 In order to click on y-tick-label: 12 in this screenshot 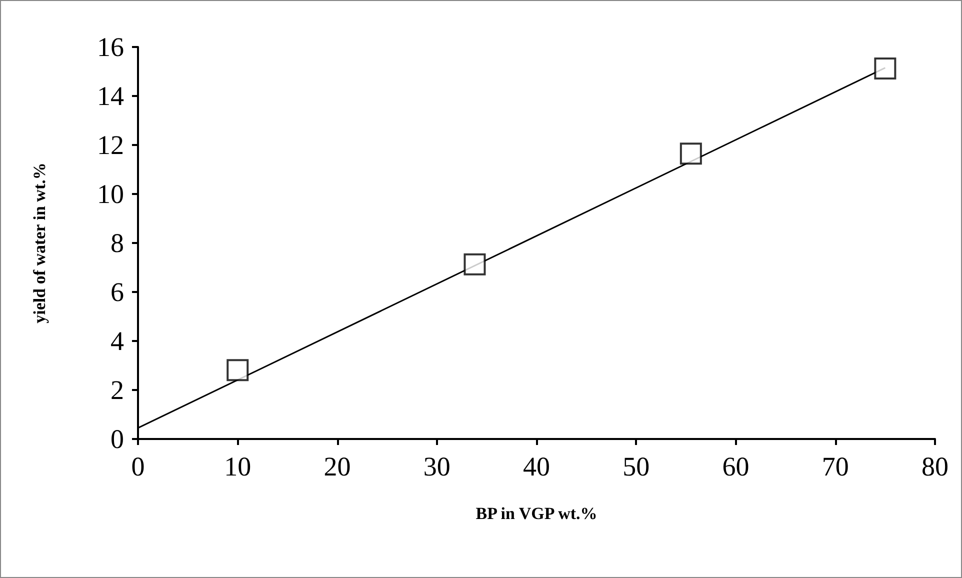, I will do `click(110, 145)`.